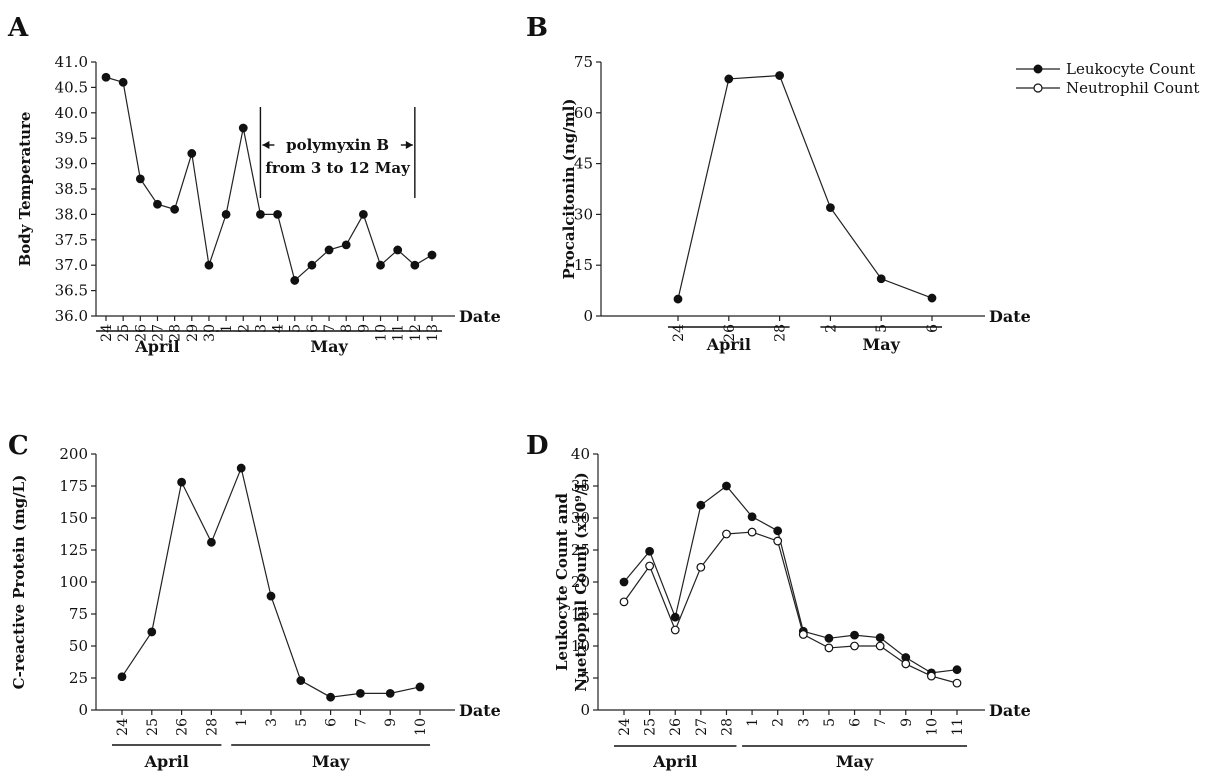  What do you see at coordinates (71, 87) in the screenshot?
I see `y-tick-label: 40.5` at bounding box center [71, 87].